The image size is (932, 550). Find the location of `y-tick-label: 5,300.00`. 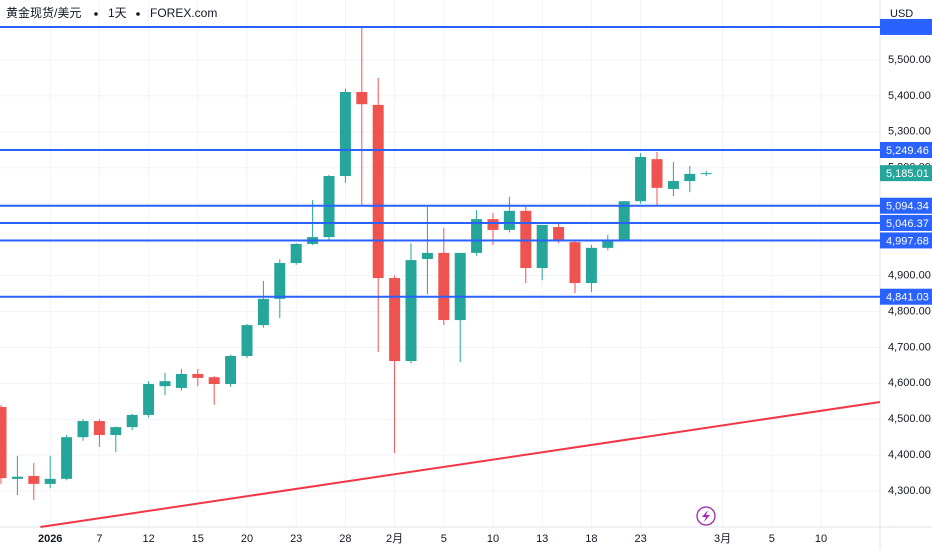

y-tick-label: 5,300.00 is located at coordinates (909, 132).